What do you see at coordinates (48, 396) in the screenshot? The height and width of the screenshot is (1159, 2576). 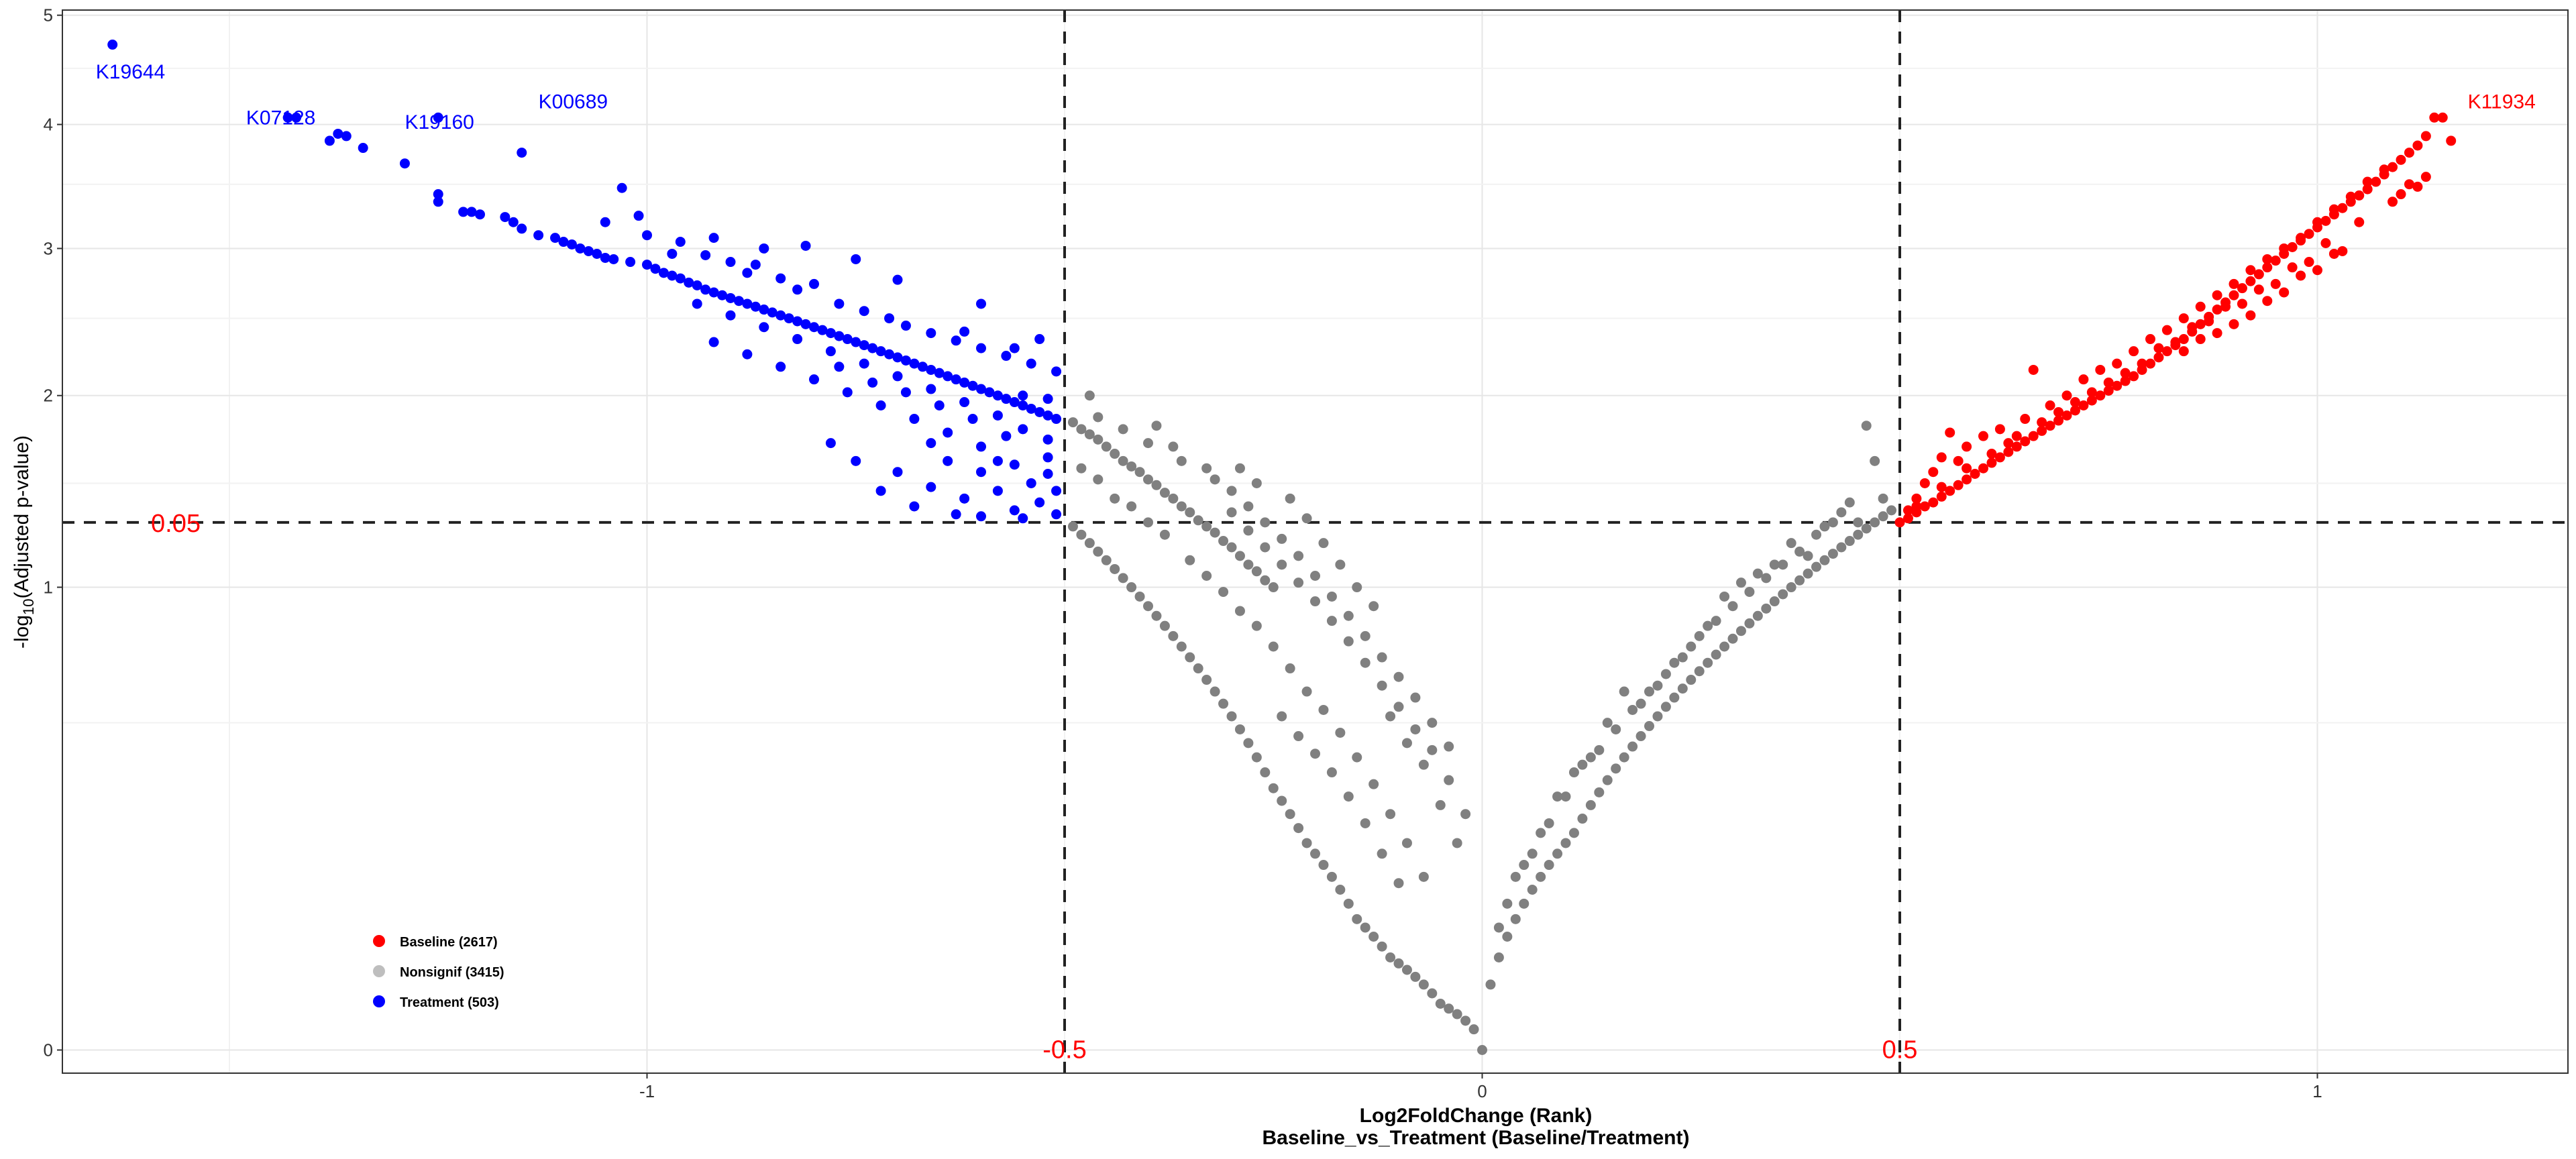 I see `y-tick-label: 2` at bounding box center [48, 396].